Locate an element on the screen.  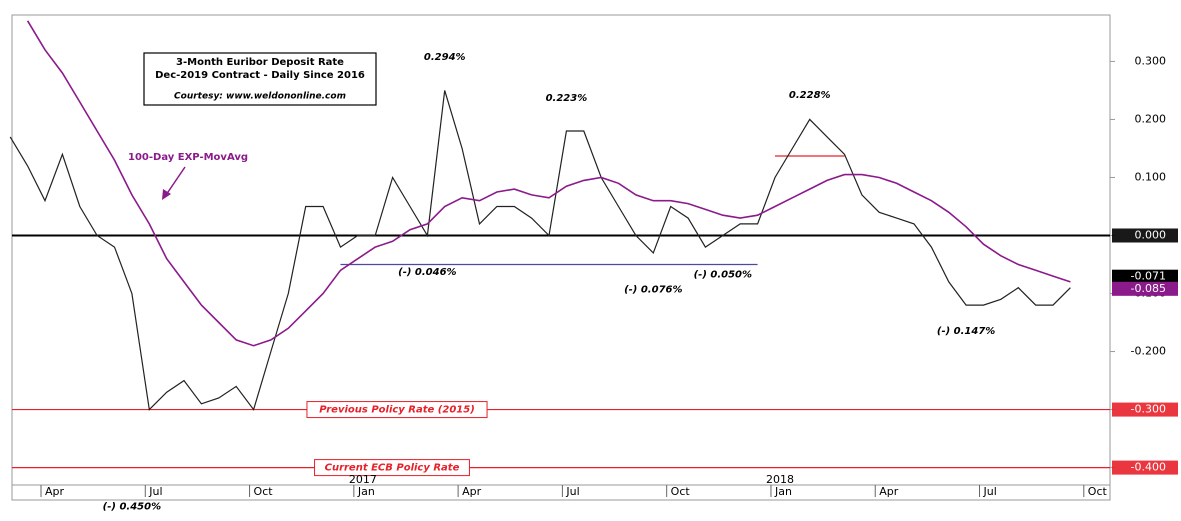
annotation: 0.228% is located at coordinates (810, 95).